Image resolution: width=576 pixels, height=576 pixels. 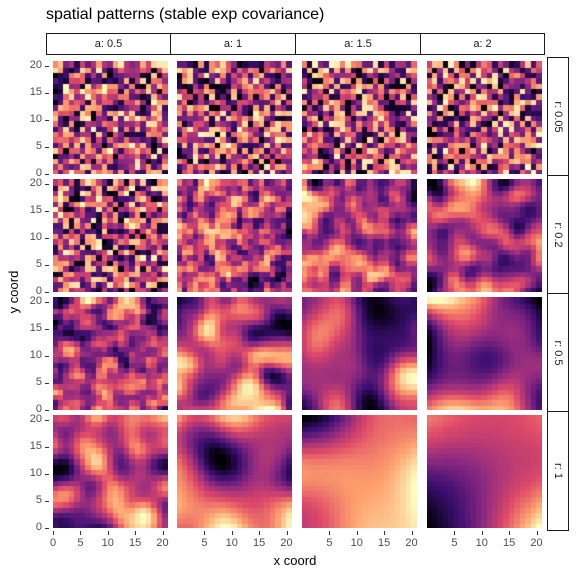 I want to click on heatmap-panel-r4-c3, so click(x=359, y=471).